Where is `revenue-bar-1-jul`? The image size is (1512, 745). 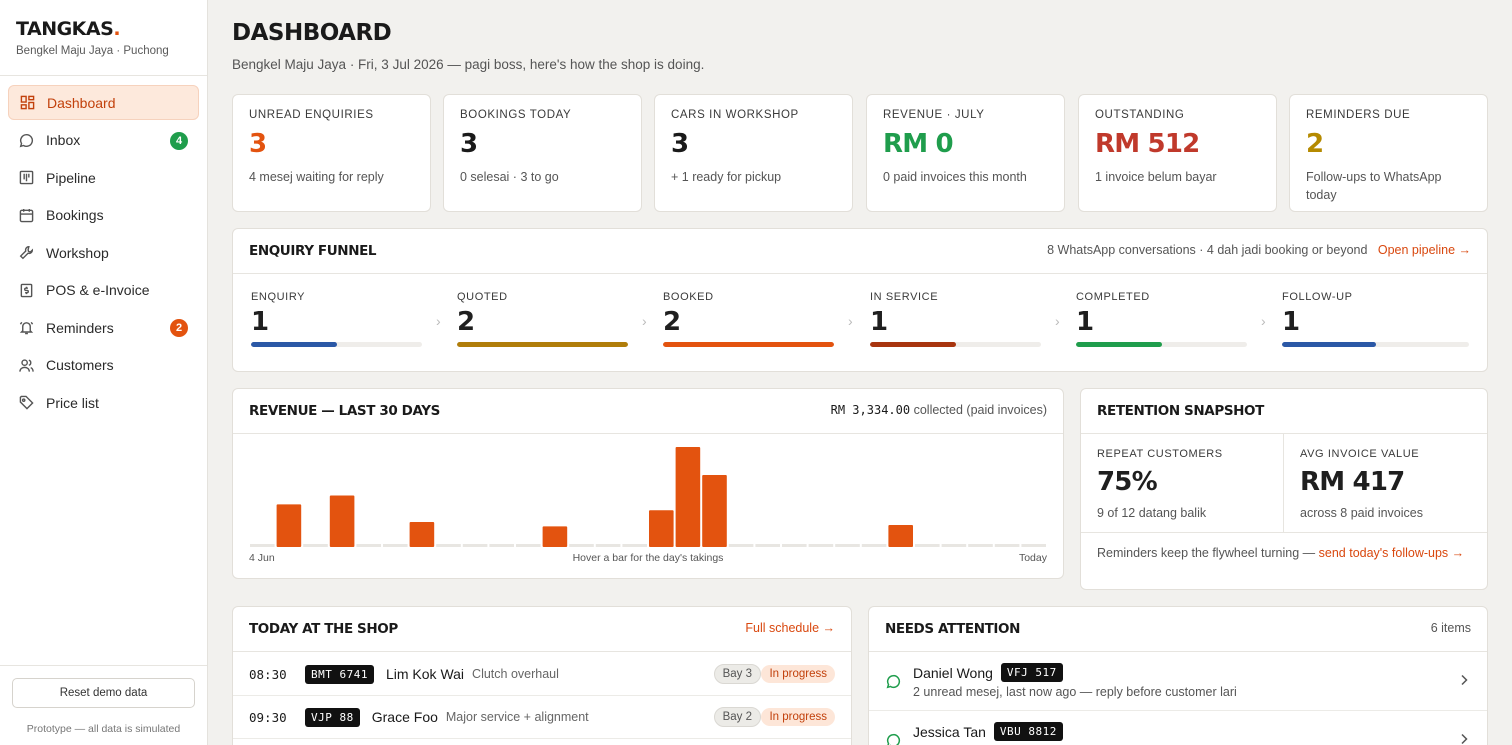 revenue-bar-1-jul is located at coordinates (980, 545).